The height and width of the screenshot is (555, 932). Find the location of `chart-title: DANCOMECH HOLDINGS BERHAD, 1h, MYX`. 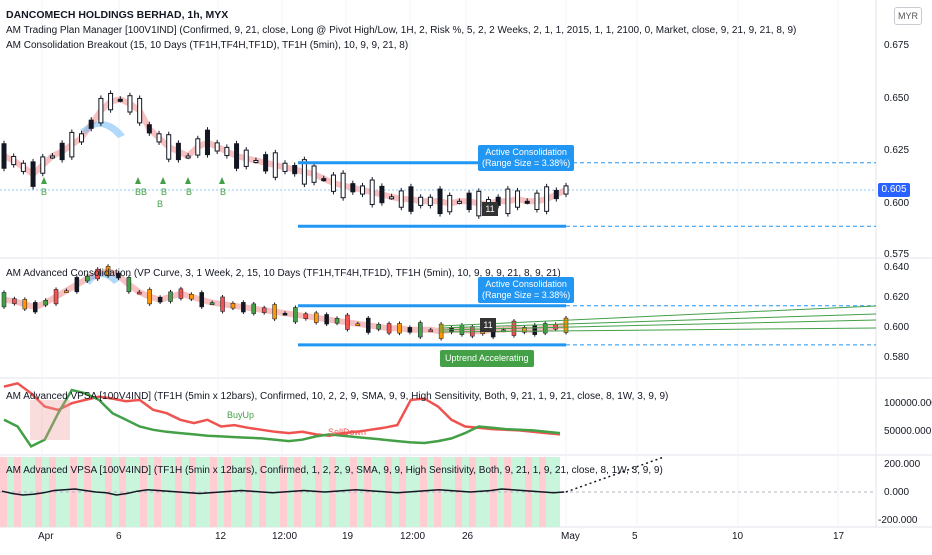

chart-title: DANCOMECH HOLDINGS BERHAD, 1h, MYX is located at coordinates (117, 15).